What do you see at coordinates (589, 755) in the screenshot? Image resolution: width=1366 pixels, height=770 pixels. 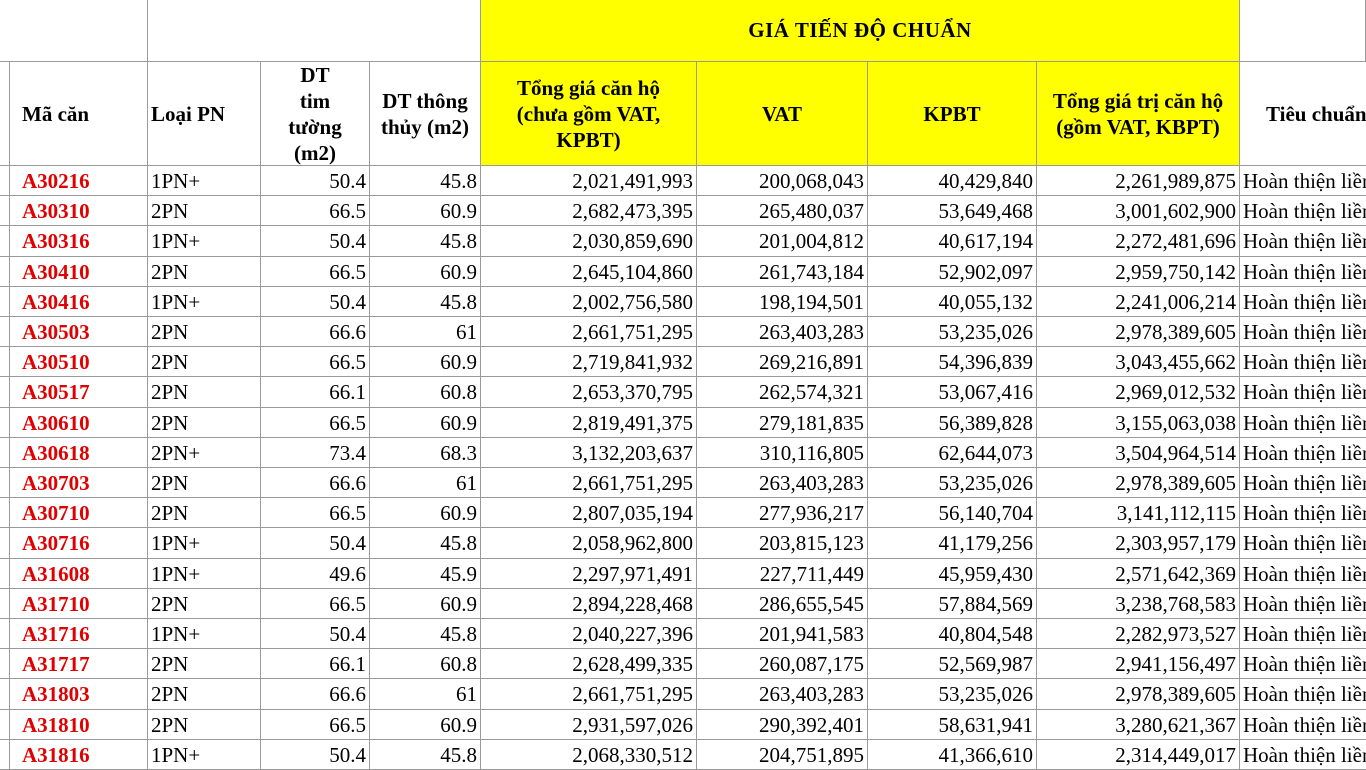 I see `cell-tong-gia: 2,068,330,512` at bounding box center [589, 755].